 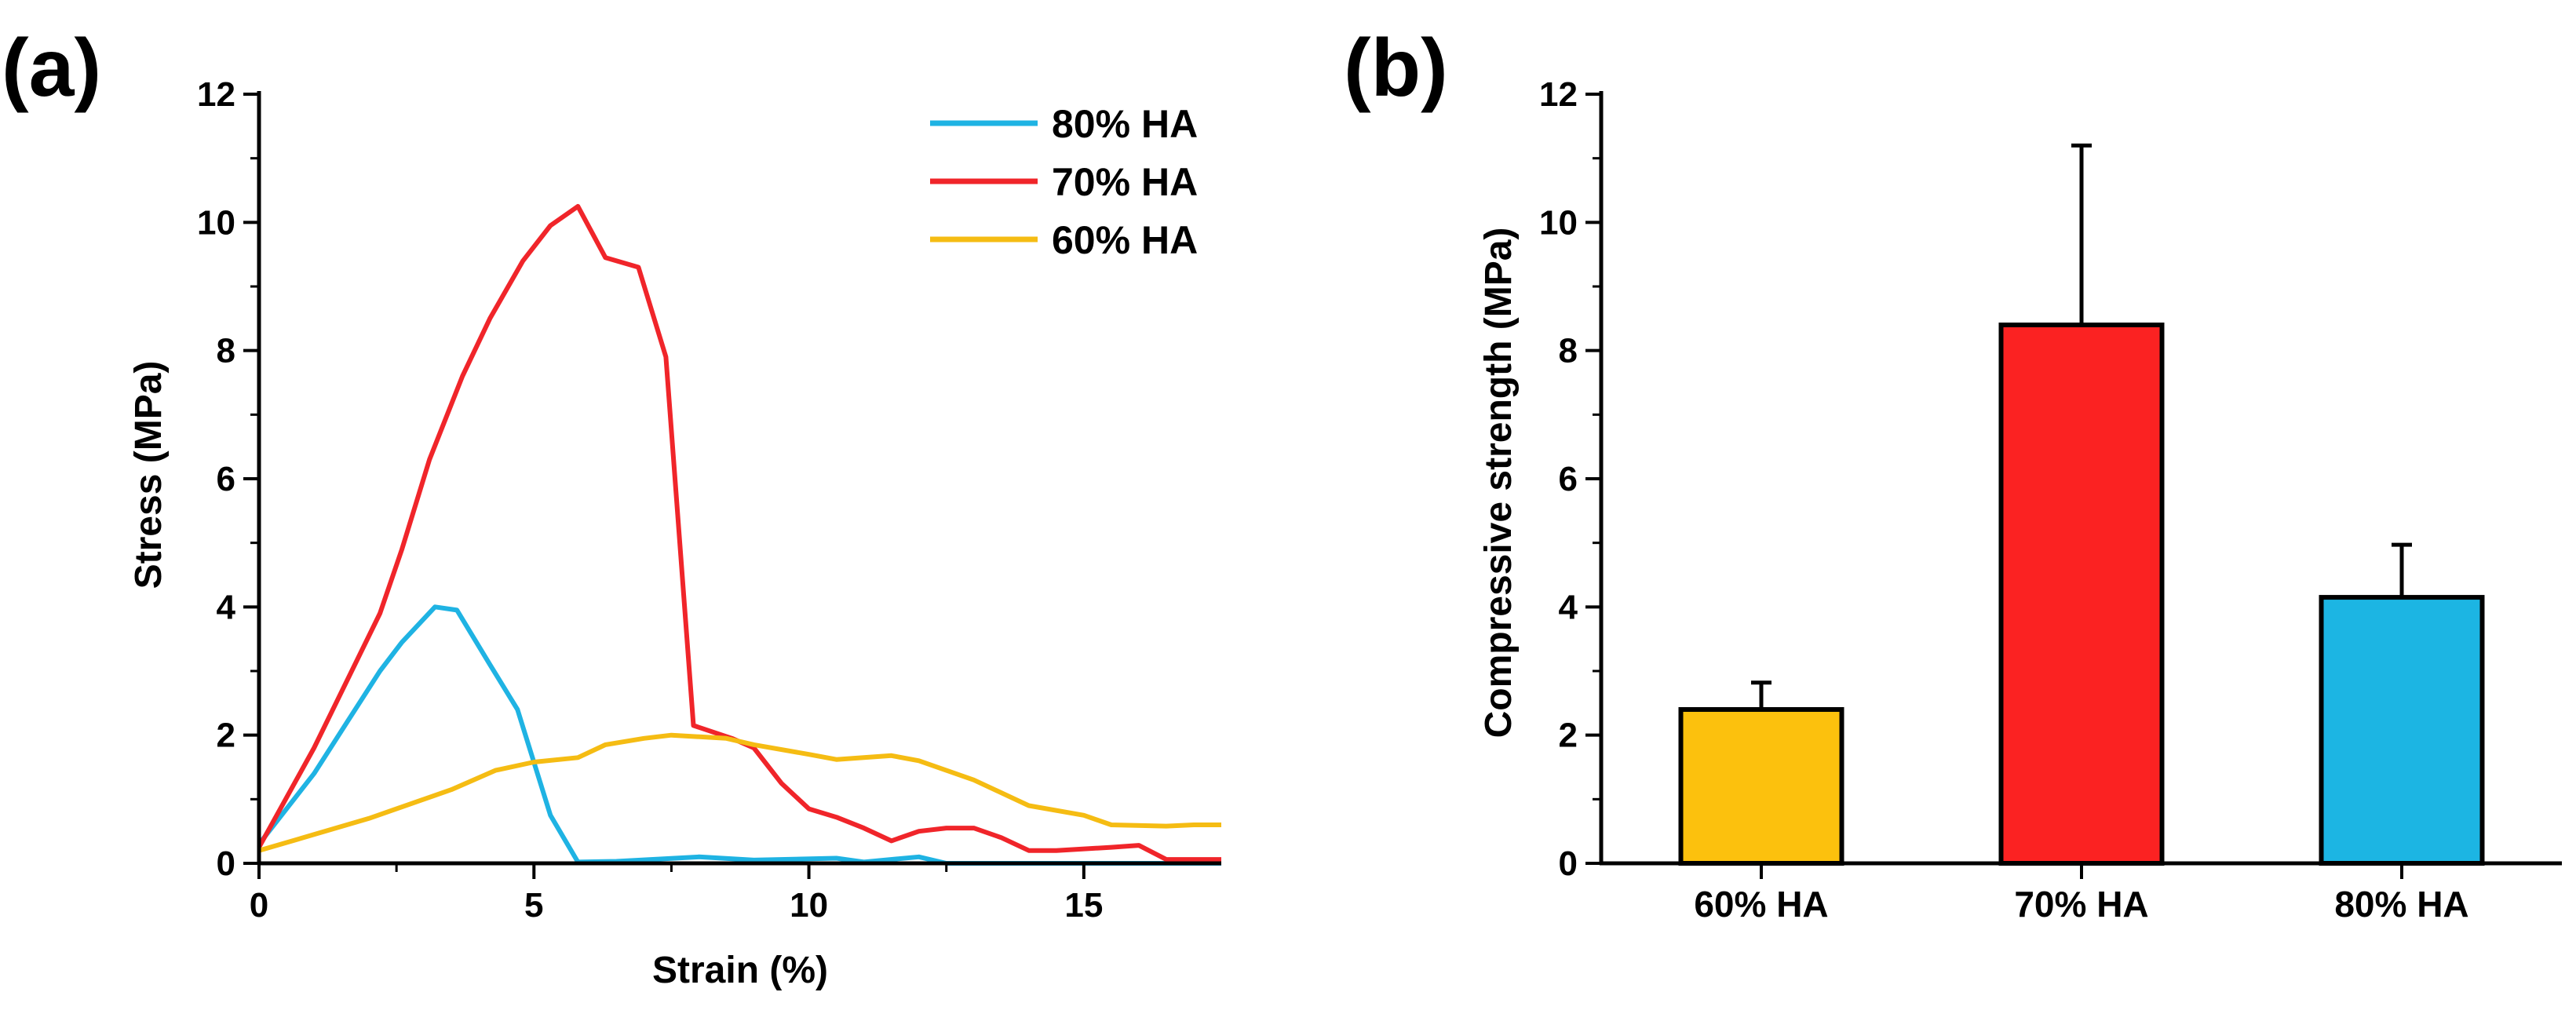 What do you see at coordinates (2081, 904) in the screenshot?
I see `category-label-70-ha: 70% HA` at bounding box center [2081, 904].